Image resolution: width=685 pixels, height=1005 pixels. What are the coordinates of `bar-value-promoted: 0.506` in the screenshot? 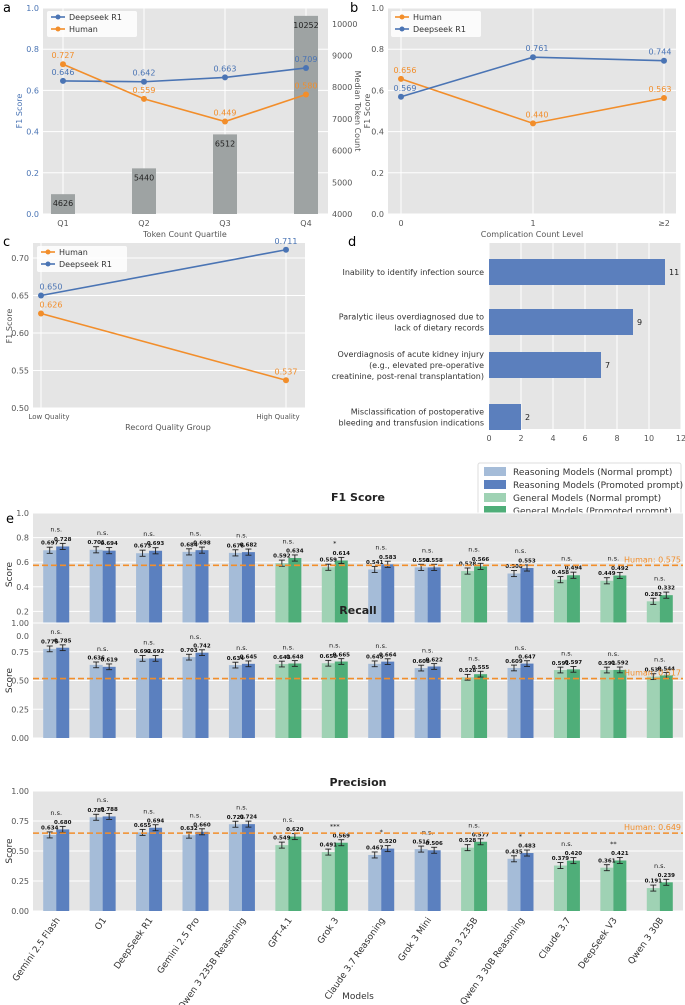 It's located at (434, 844).